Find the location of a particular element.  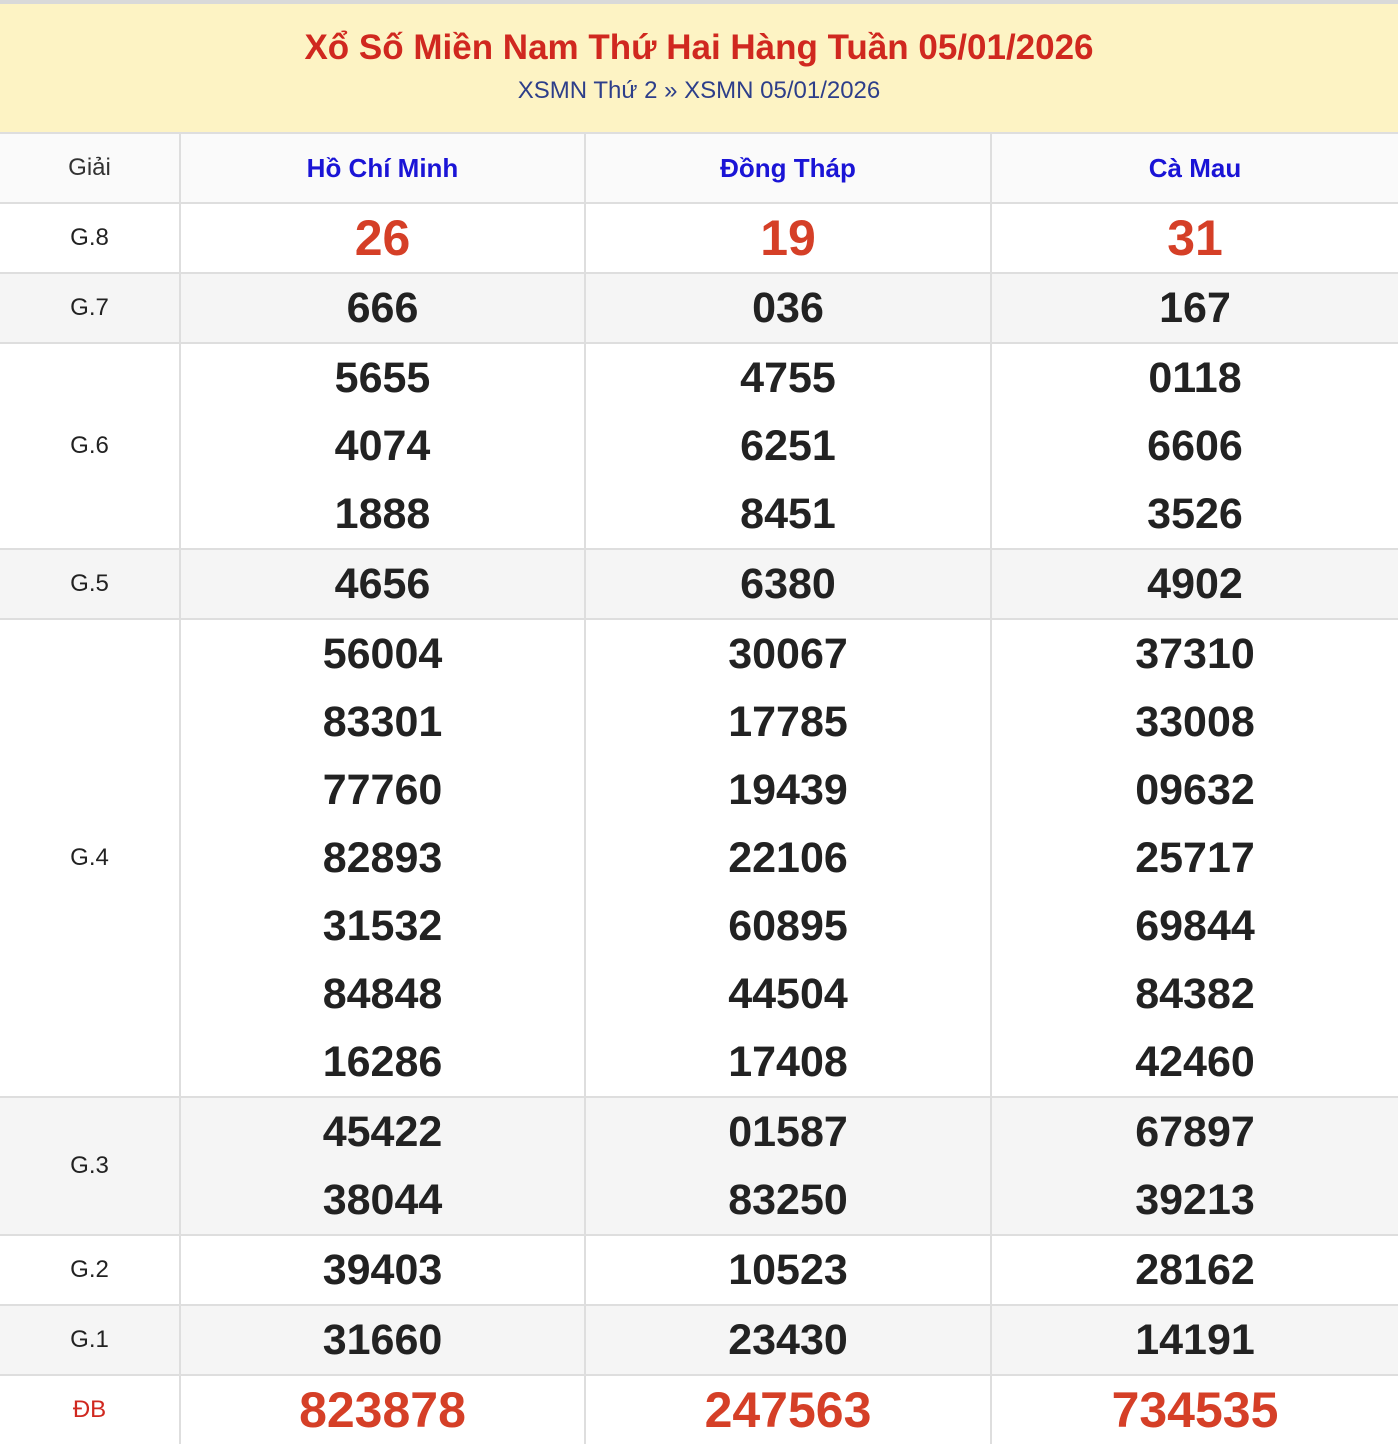

result-number: 734535 is located at coordinates (1195, 1410).